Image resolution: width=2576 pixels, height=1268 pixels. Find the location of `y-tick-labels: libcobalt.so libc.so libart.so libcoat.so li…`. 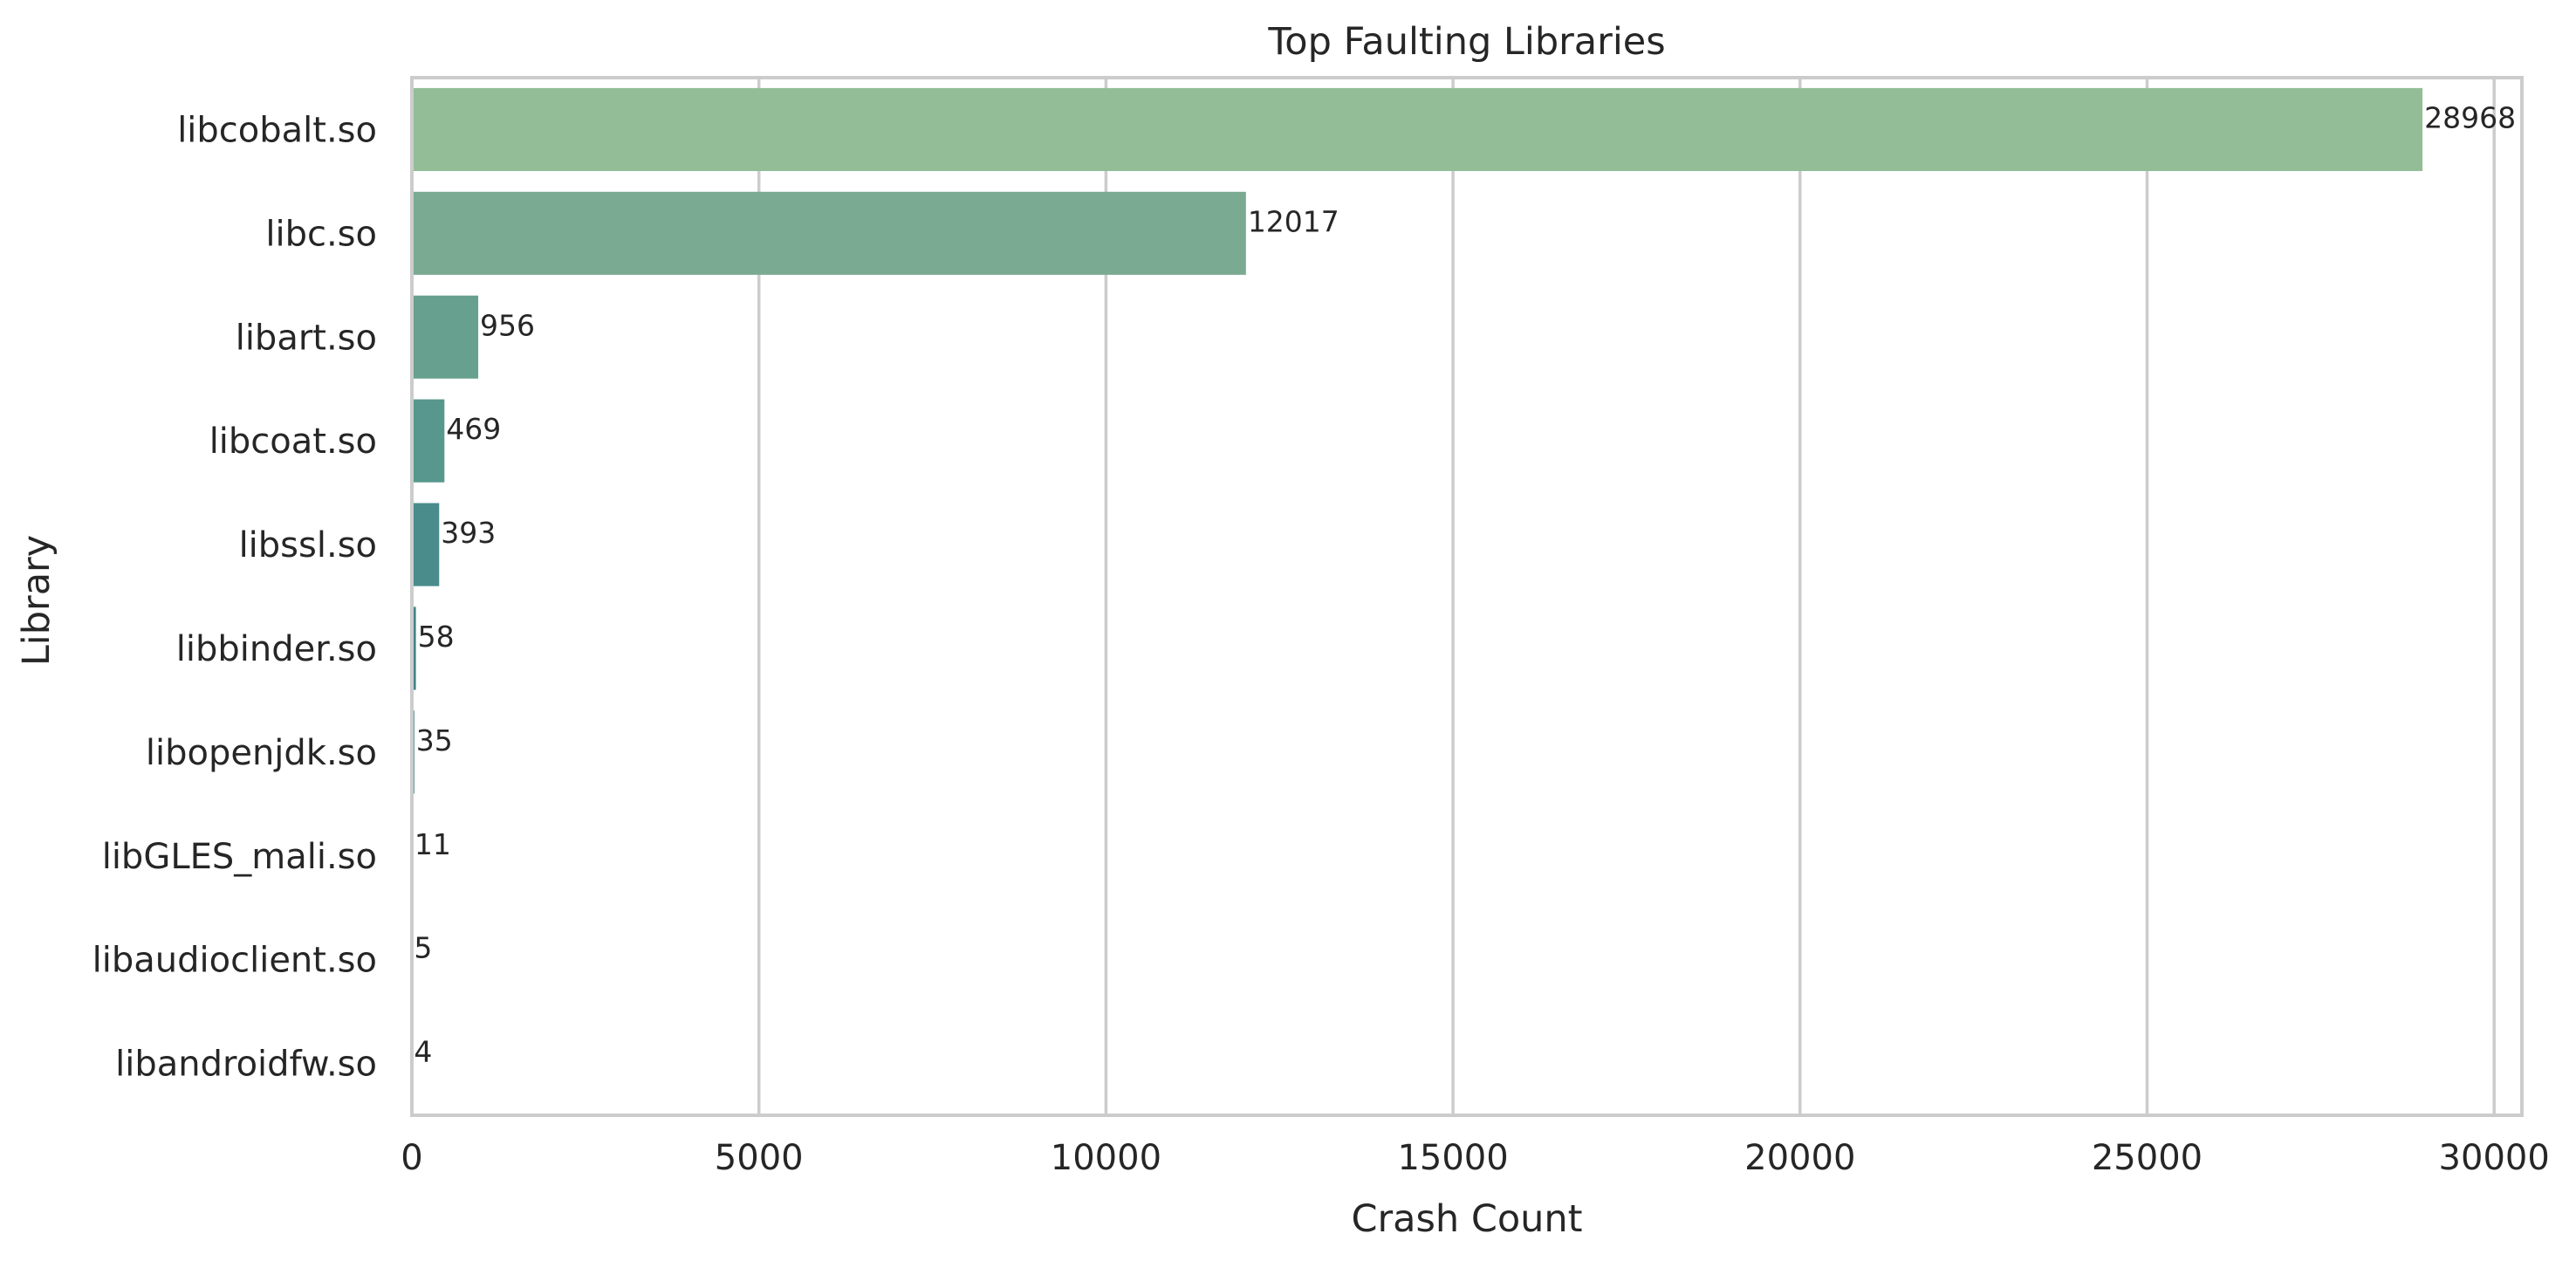

y-tick-labels: libcobalt.so libc.so libart.so libcoat.so li… is located at coordinates (235, 597).